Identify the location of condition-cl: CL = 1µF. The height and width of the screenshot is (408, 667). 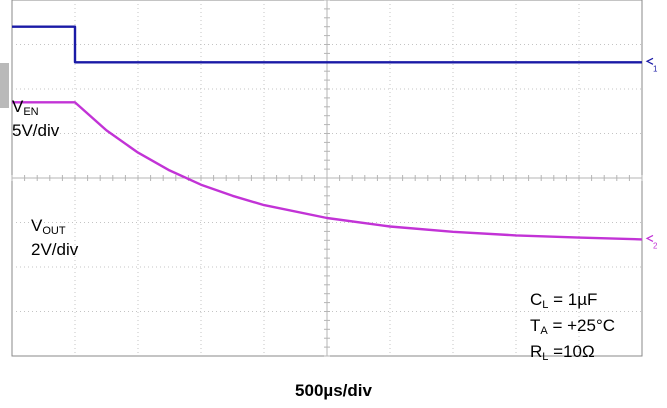
(564, 300).